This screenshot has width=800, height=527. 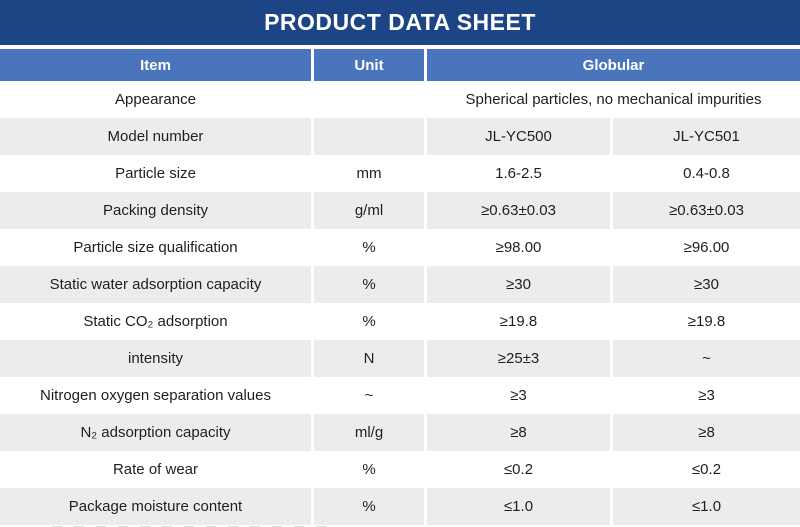 I want to click on header-unit: Unit, so click(x=367, y=65).